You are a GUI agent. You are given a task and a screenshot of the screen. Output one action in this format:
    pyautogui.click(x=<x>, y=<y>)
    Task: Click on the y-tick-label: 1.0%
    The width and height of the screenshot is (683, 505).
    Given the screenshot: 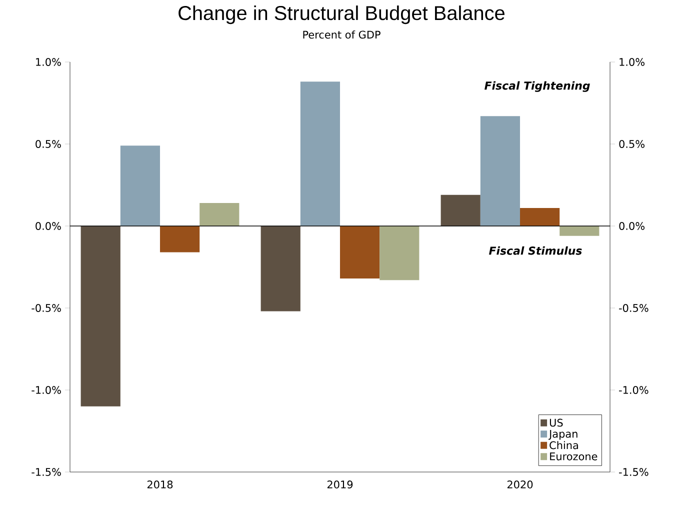 What is the action you would take?
    pyautogui.click(x=632, y=62)
    